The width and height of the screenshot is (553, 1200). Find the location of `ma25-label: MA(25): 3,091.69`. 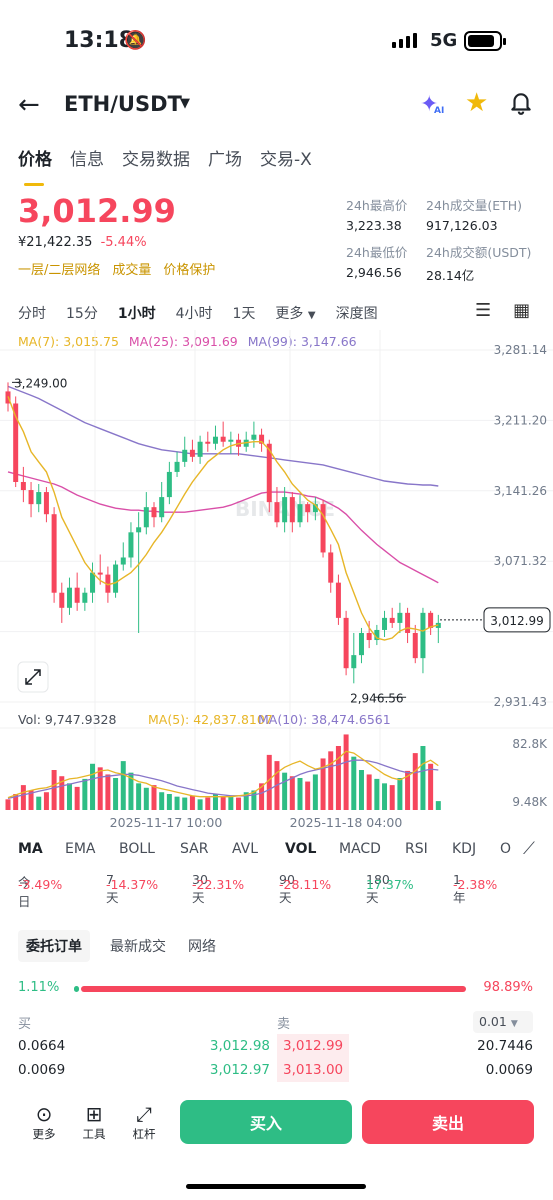

ma25-label: MA(25): 3,091.69 is located at coordinates (183, 341).